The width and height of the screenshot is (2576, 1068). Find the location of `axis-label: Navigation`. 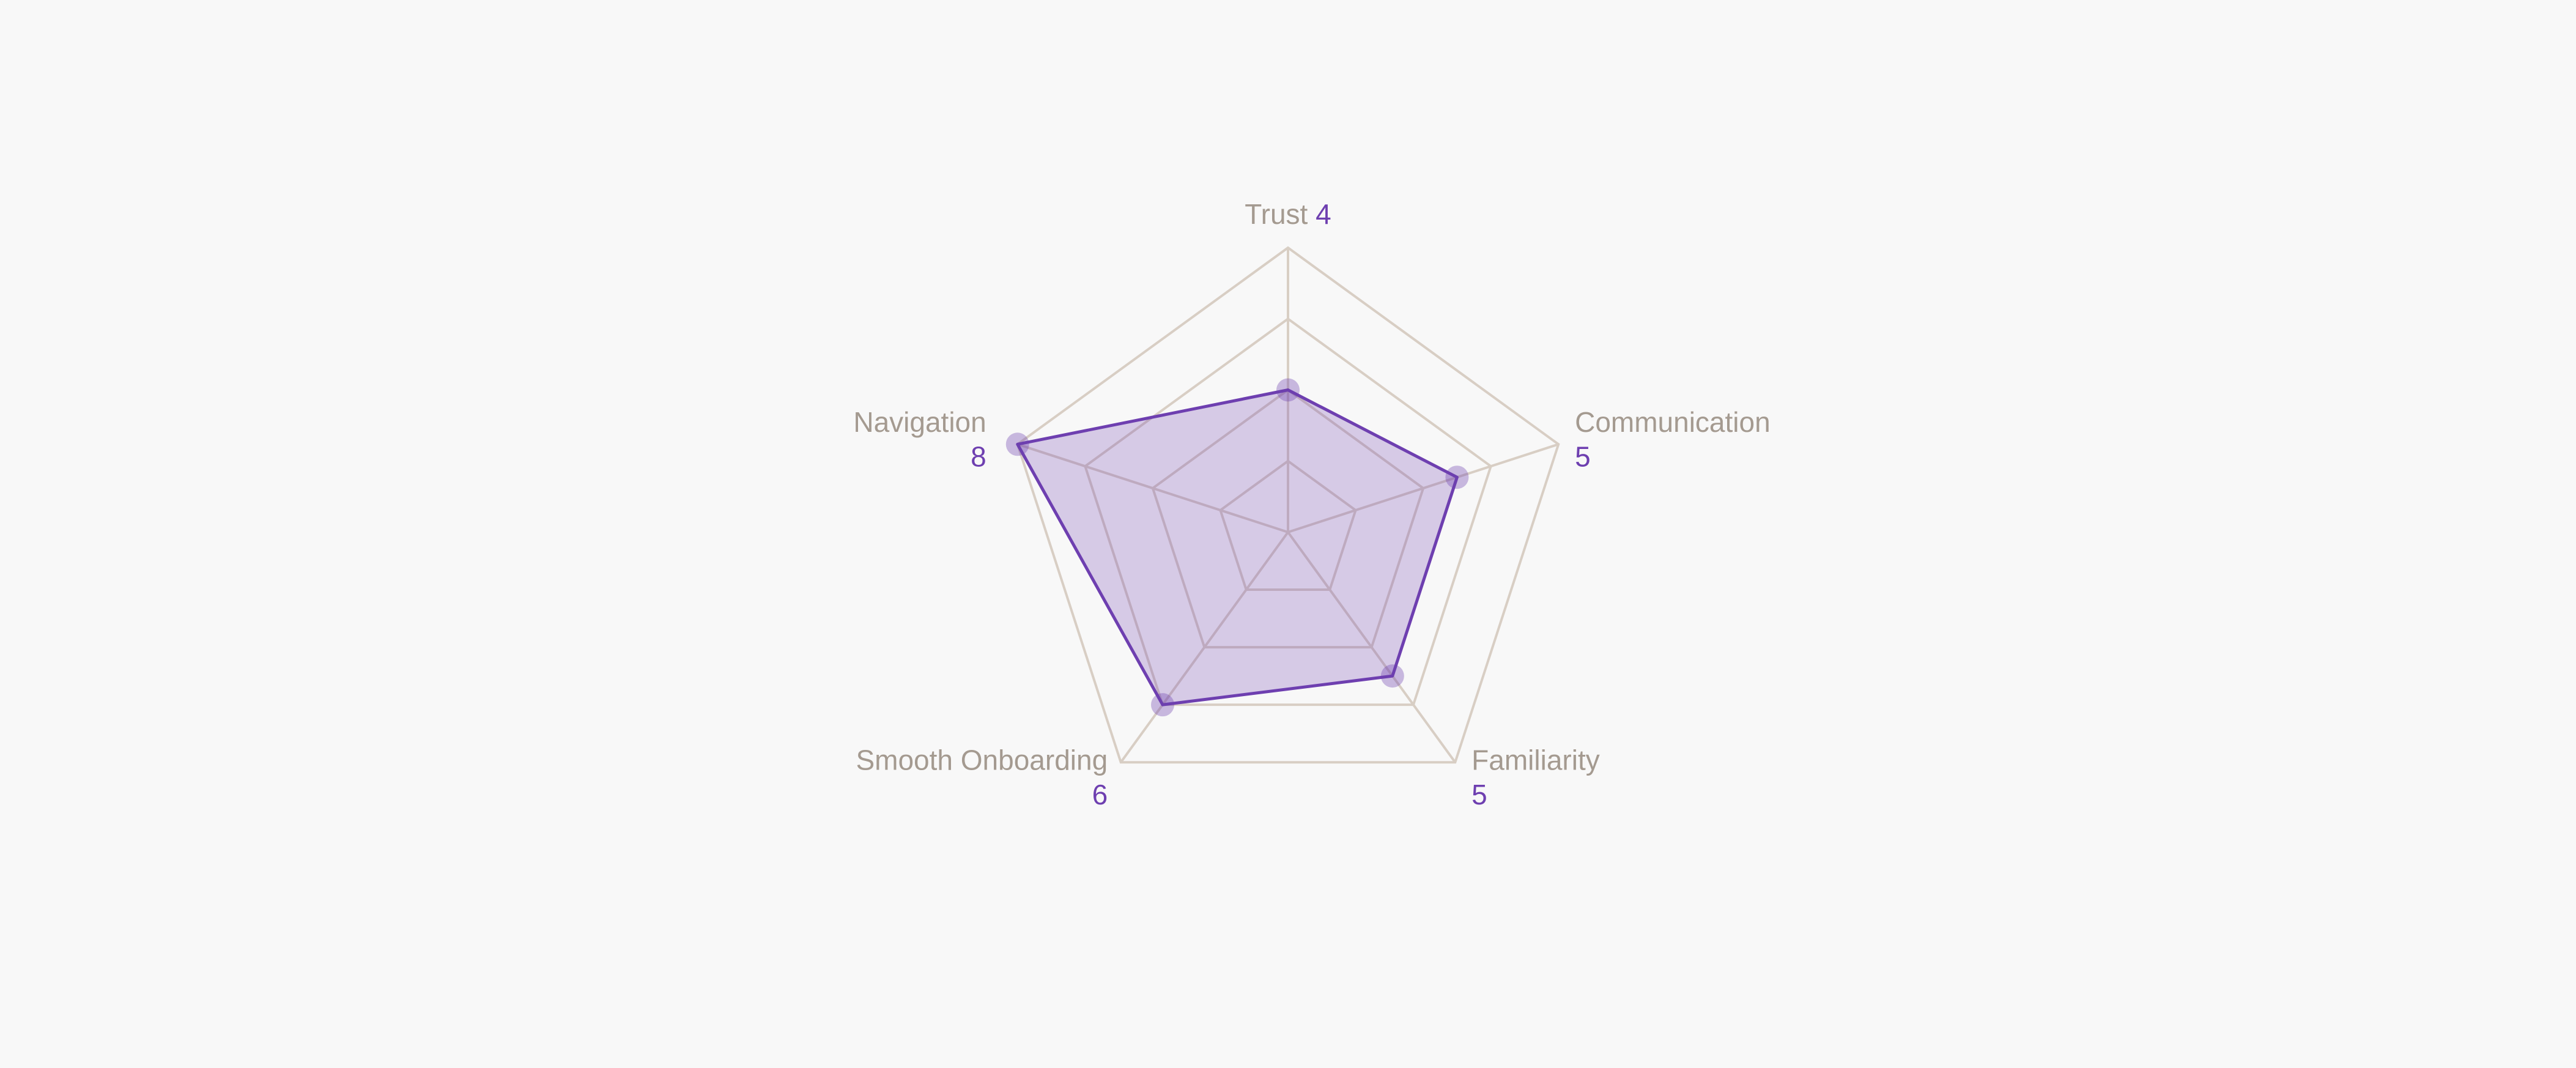

axis-label: Navigation is located at coordinates (919, 422).